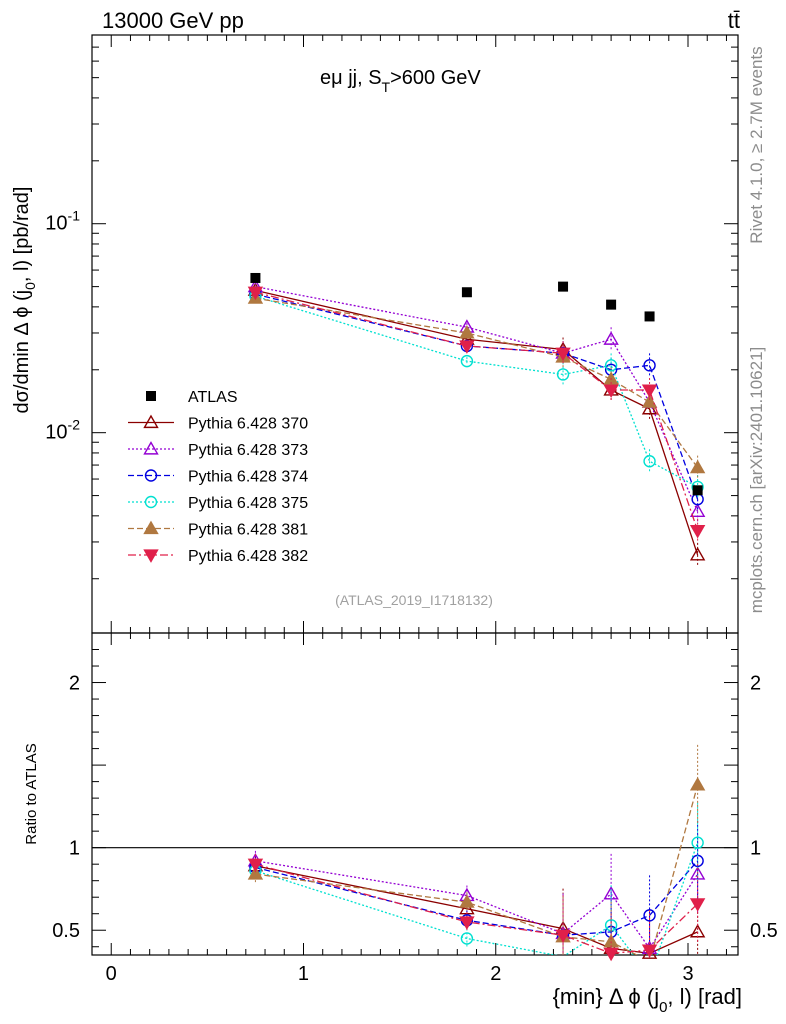 This screenshot has height=1024, width=786. I want to click on x-tick-label: 2, so click(495, 974).